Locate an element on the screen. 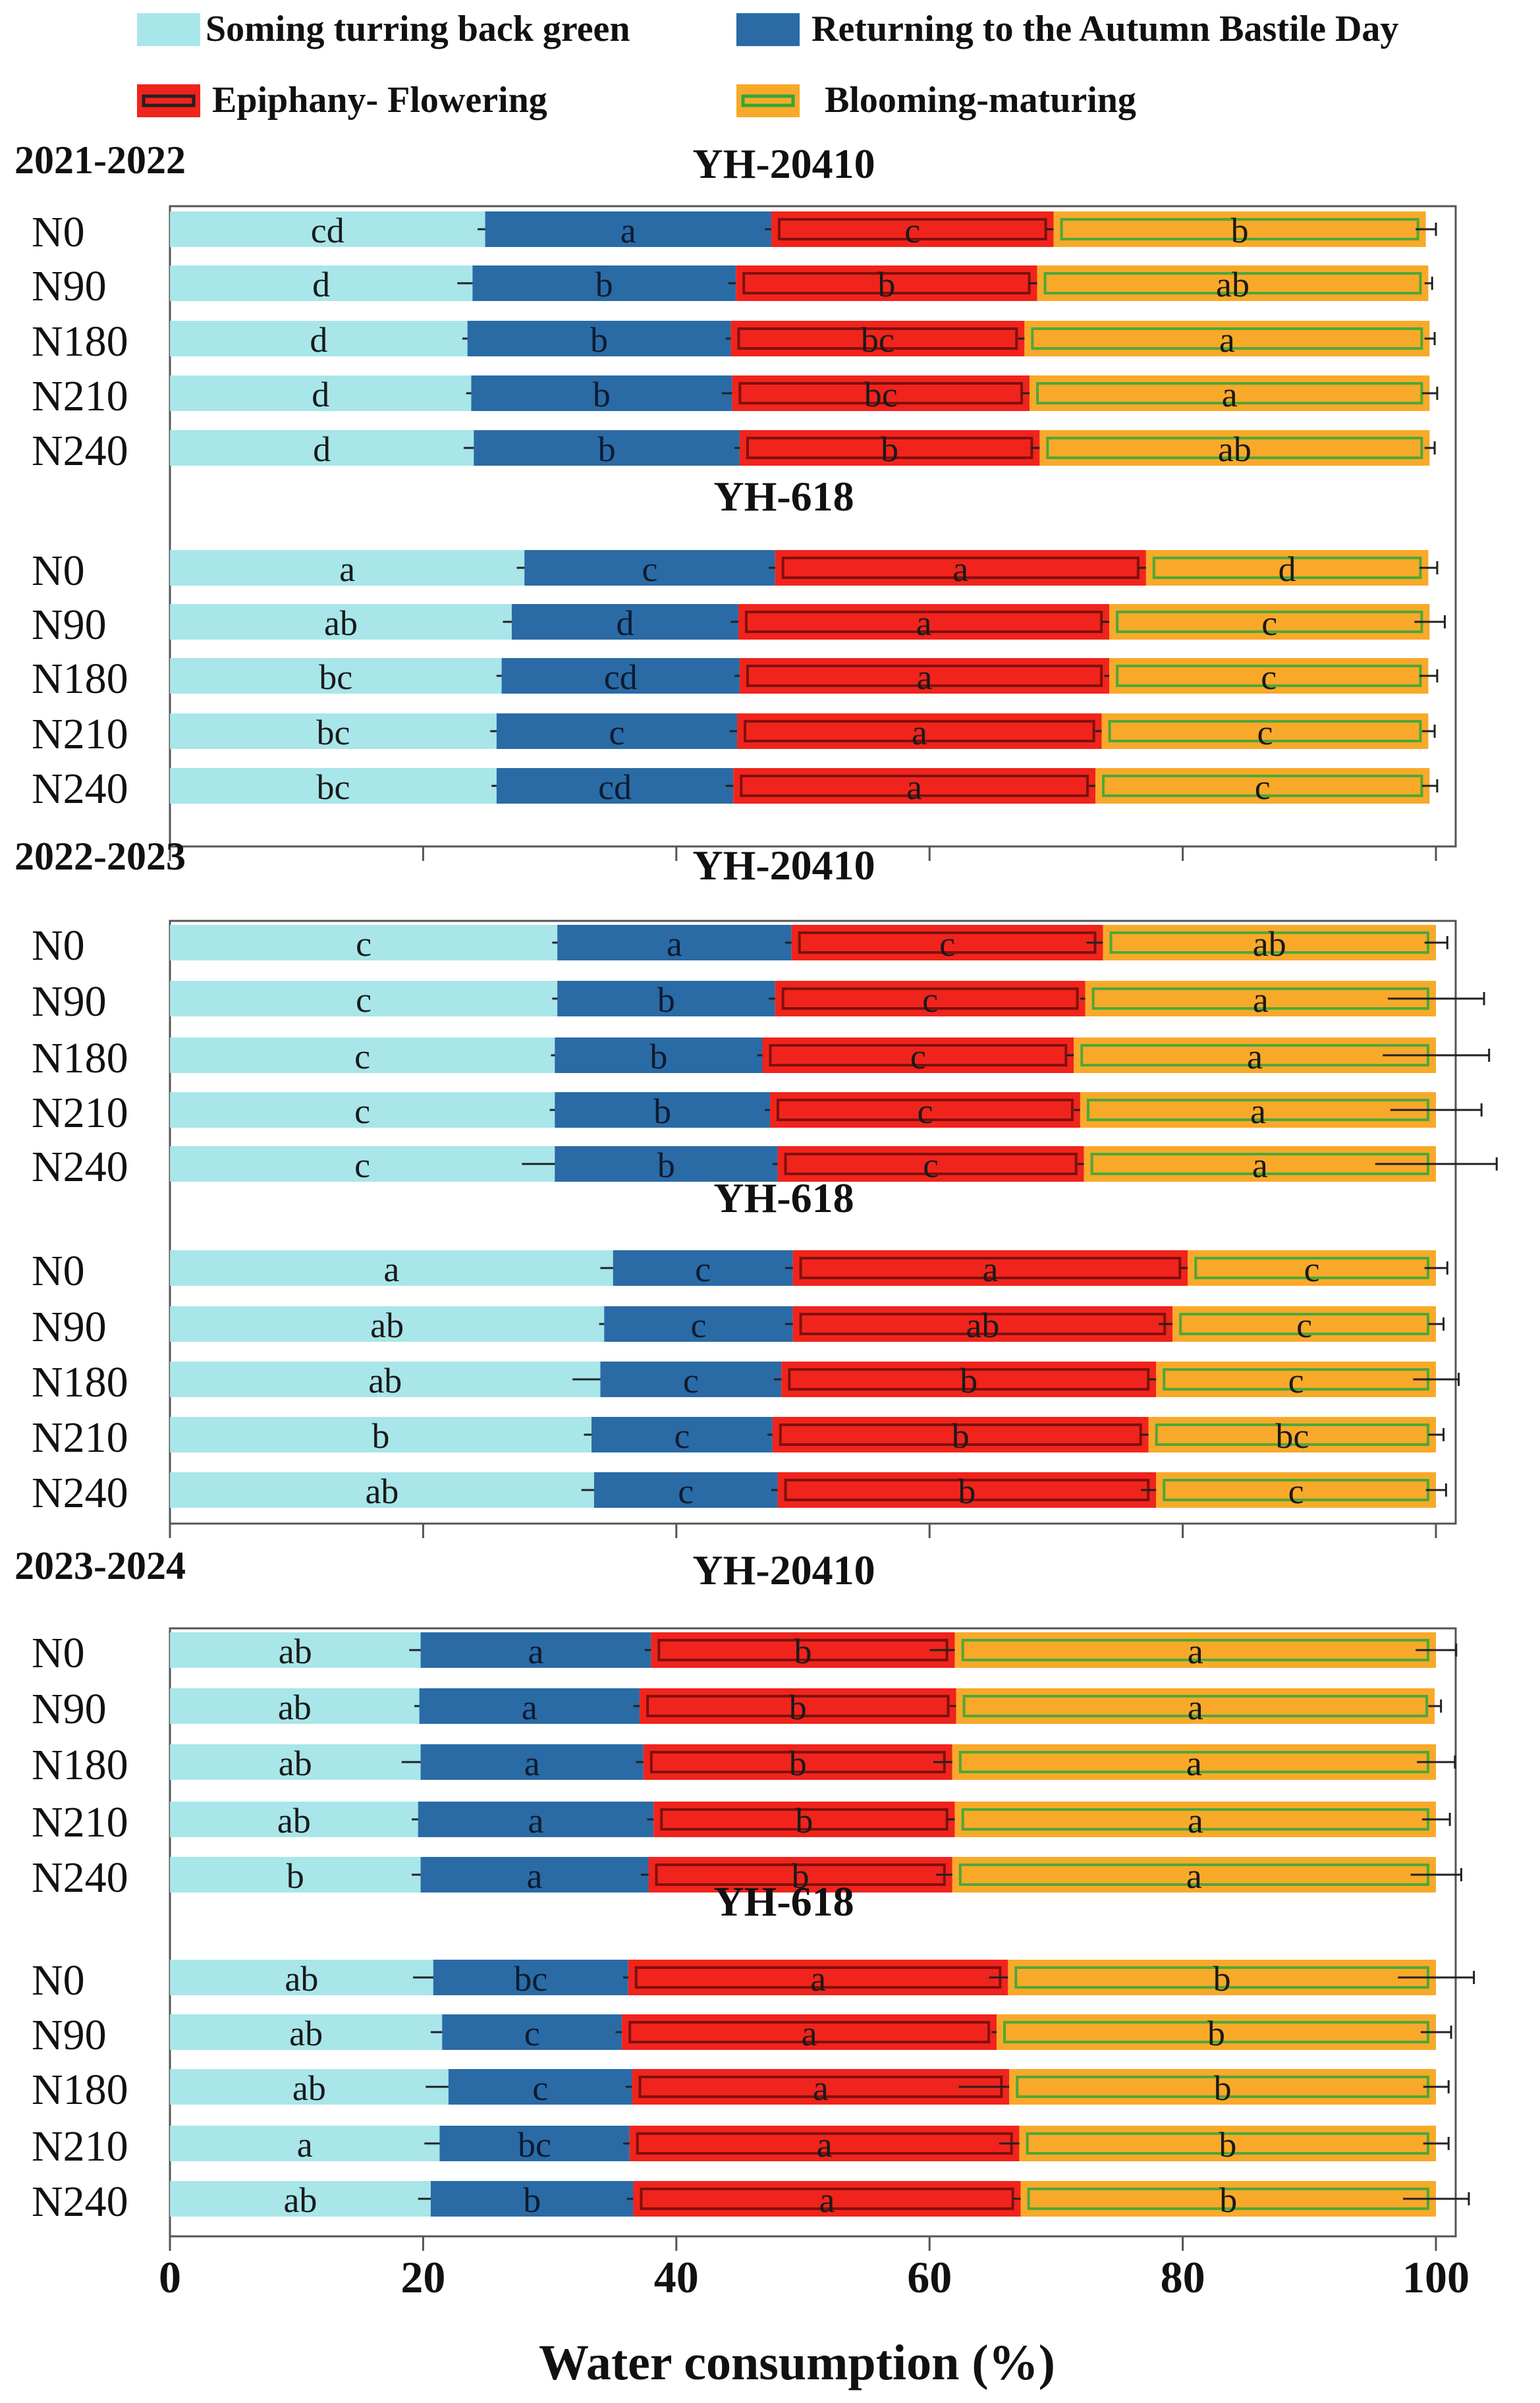 The image size is (1540, 2403). legend-label-3: Epiphany- Flowering is located at coordinates (379, 100).